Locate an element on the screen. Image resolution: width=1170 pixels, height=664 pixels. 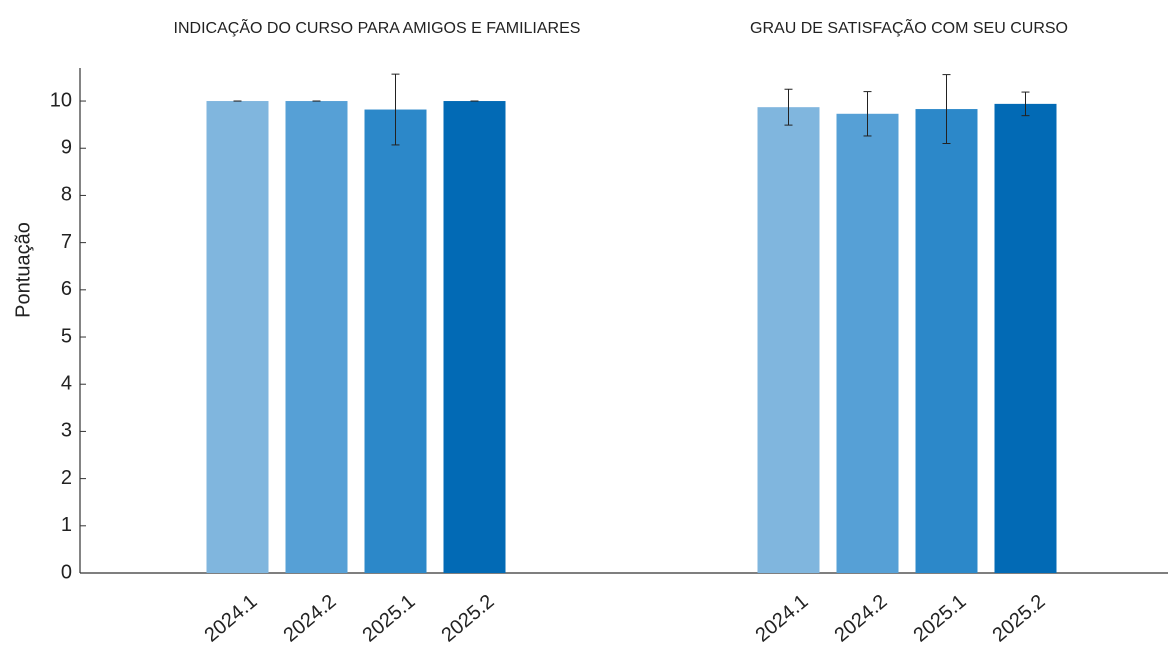
y-axis-label: Pontuação is located at coordinates (23, 270).